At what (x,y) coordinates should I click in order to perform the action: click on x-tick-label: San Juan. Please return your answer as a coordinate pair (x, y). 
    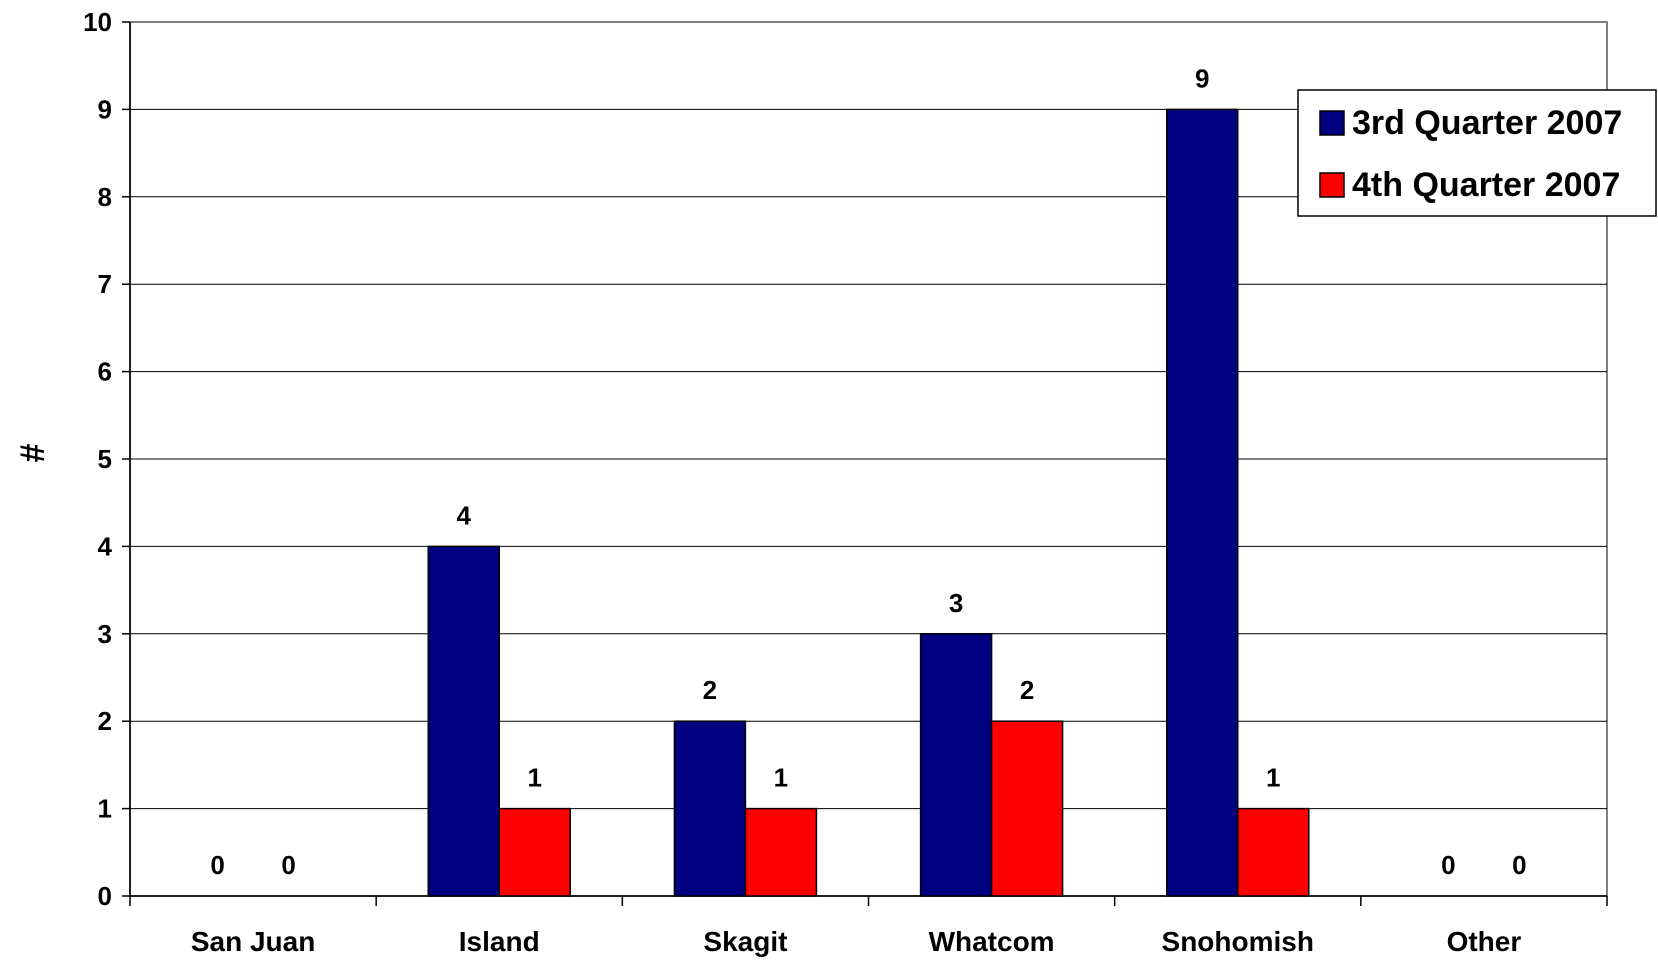
    Looking at the image, I should click on (253, 941).